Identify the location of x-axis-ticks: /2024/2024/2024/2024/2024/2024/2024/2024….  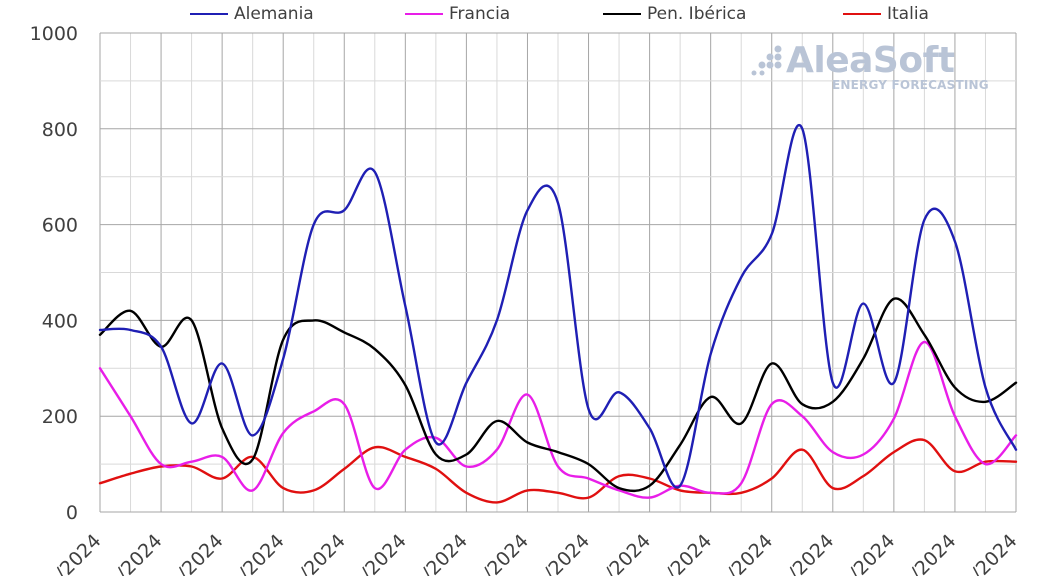
(536, 553).